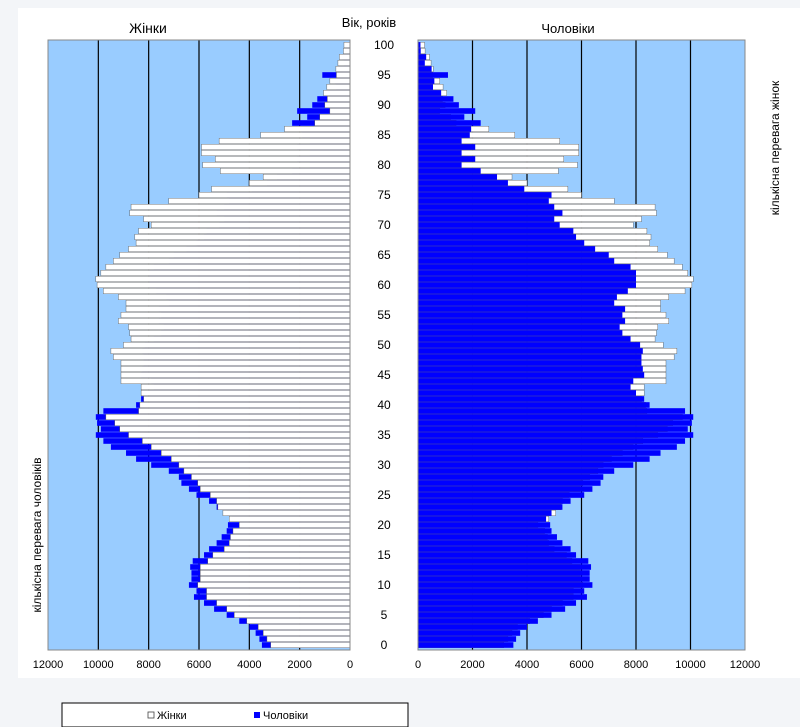 The height and width of the screenshot is (727, 800). I want to click on y-tick-label: 65, so click(384, 255).